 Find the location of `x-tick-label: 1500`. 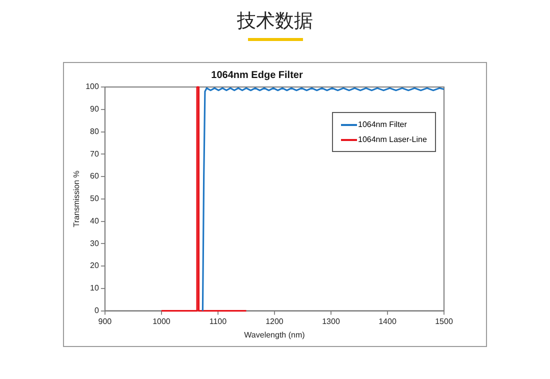

x-tick-label: 1500 is located at coordinates (444, 321).